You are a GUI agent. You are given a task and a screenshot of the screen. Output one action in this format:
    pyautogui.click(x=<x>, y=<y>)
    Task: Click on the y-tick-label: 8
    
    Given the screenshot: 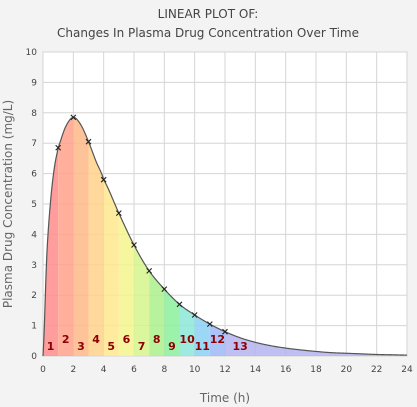 What is the action you would take?
    pyautogui.click(x=34, y=114)
    